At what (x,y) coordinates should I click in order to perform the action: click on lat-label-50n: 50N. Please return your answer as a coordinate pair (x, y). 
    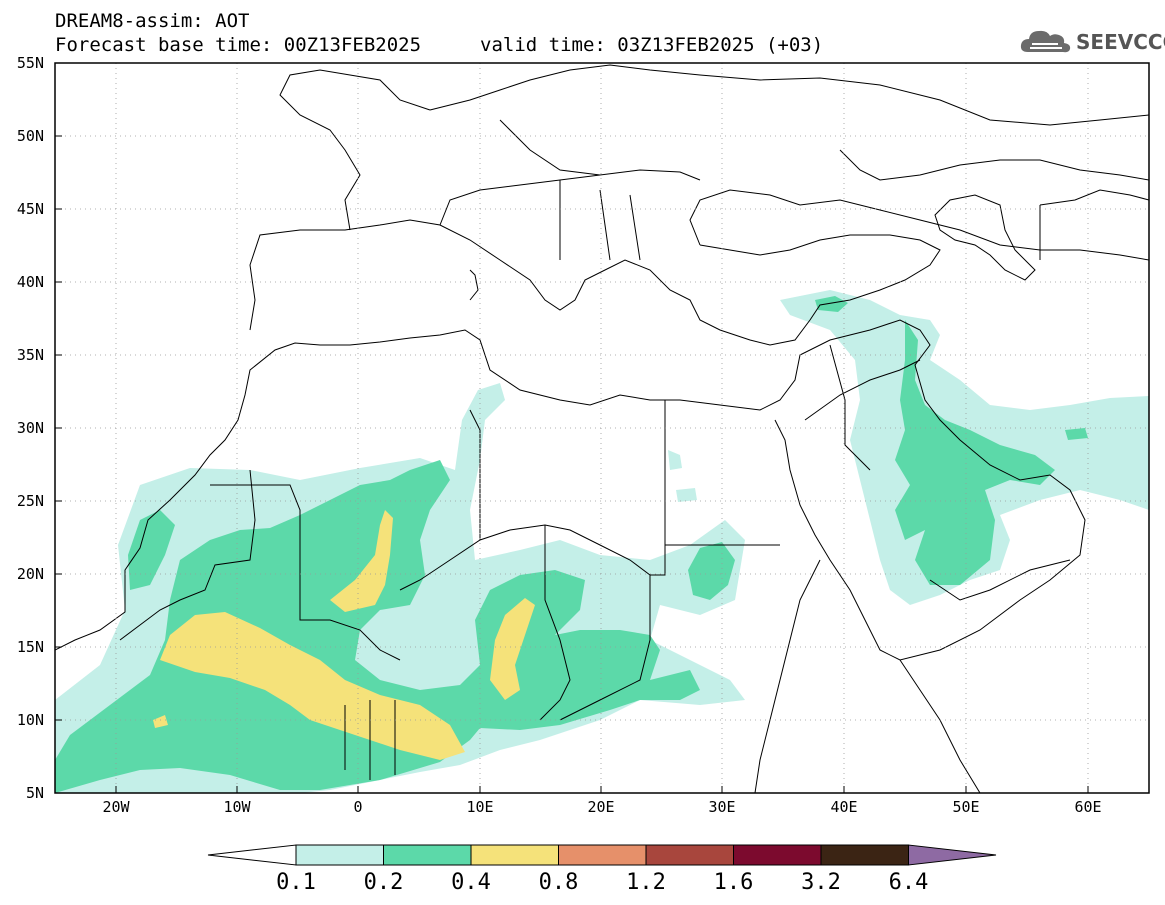
    Looking at the image, I should click on (30, 136).